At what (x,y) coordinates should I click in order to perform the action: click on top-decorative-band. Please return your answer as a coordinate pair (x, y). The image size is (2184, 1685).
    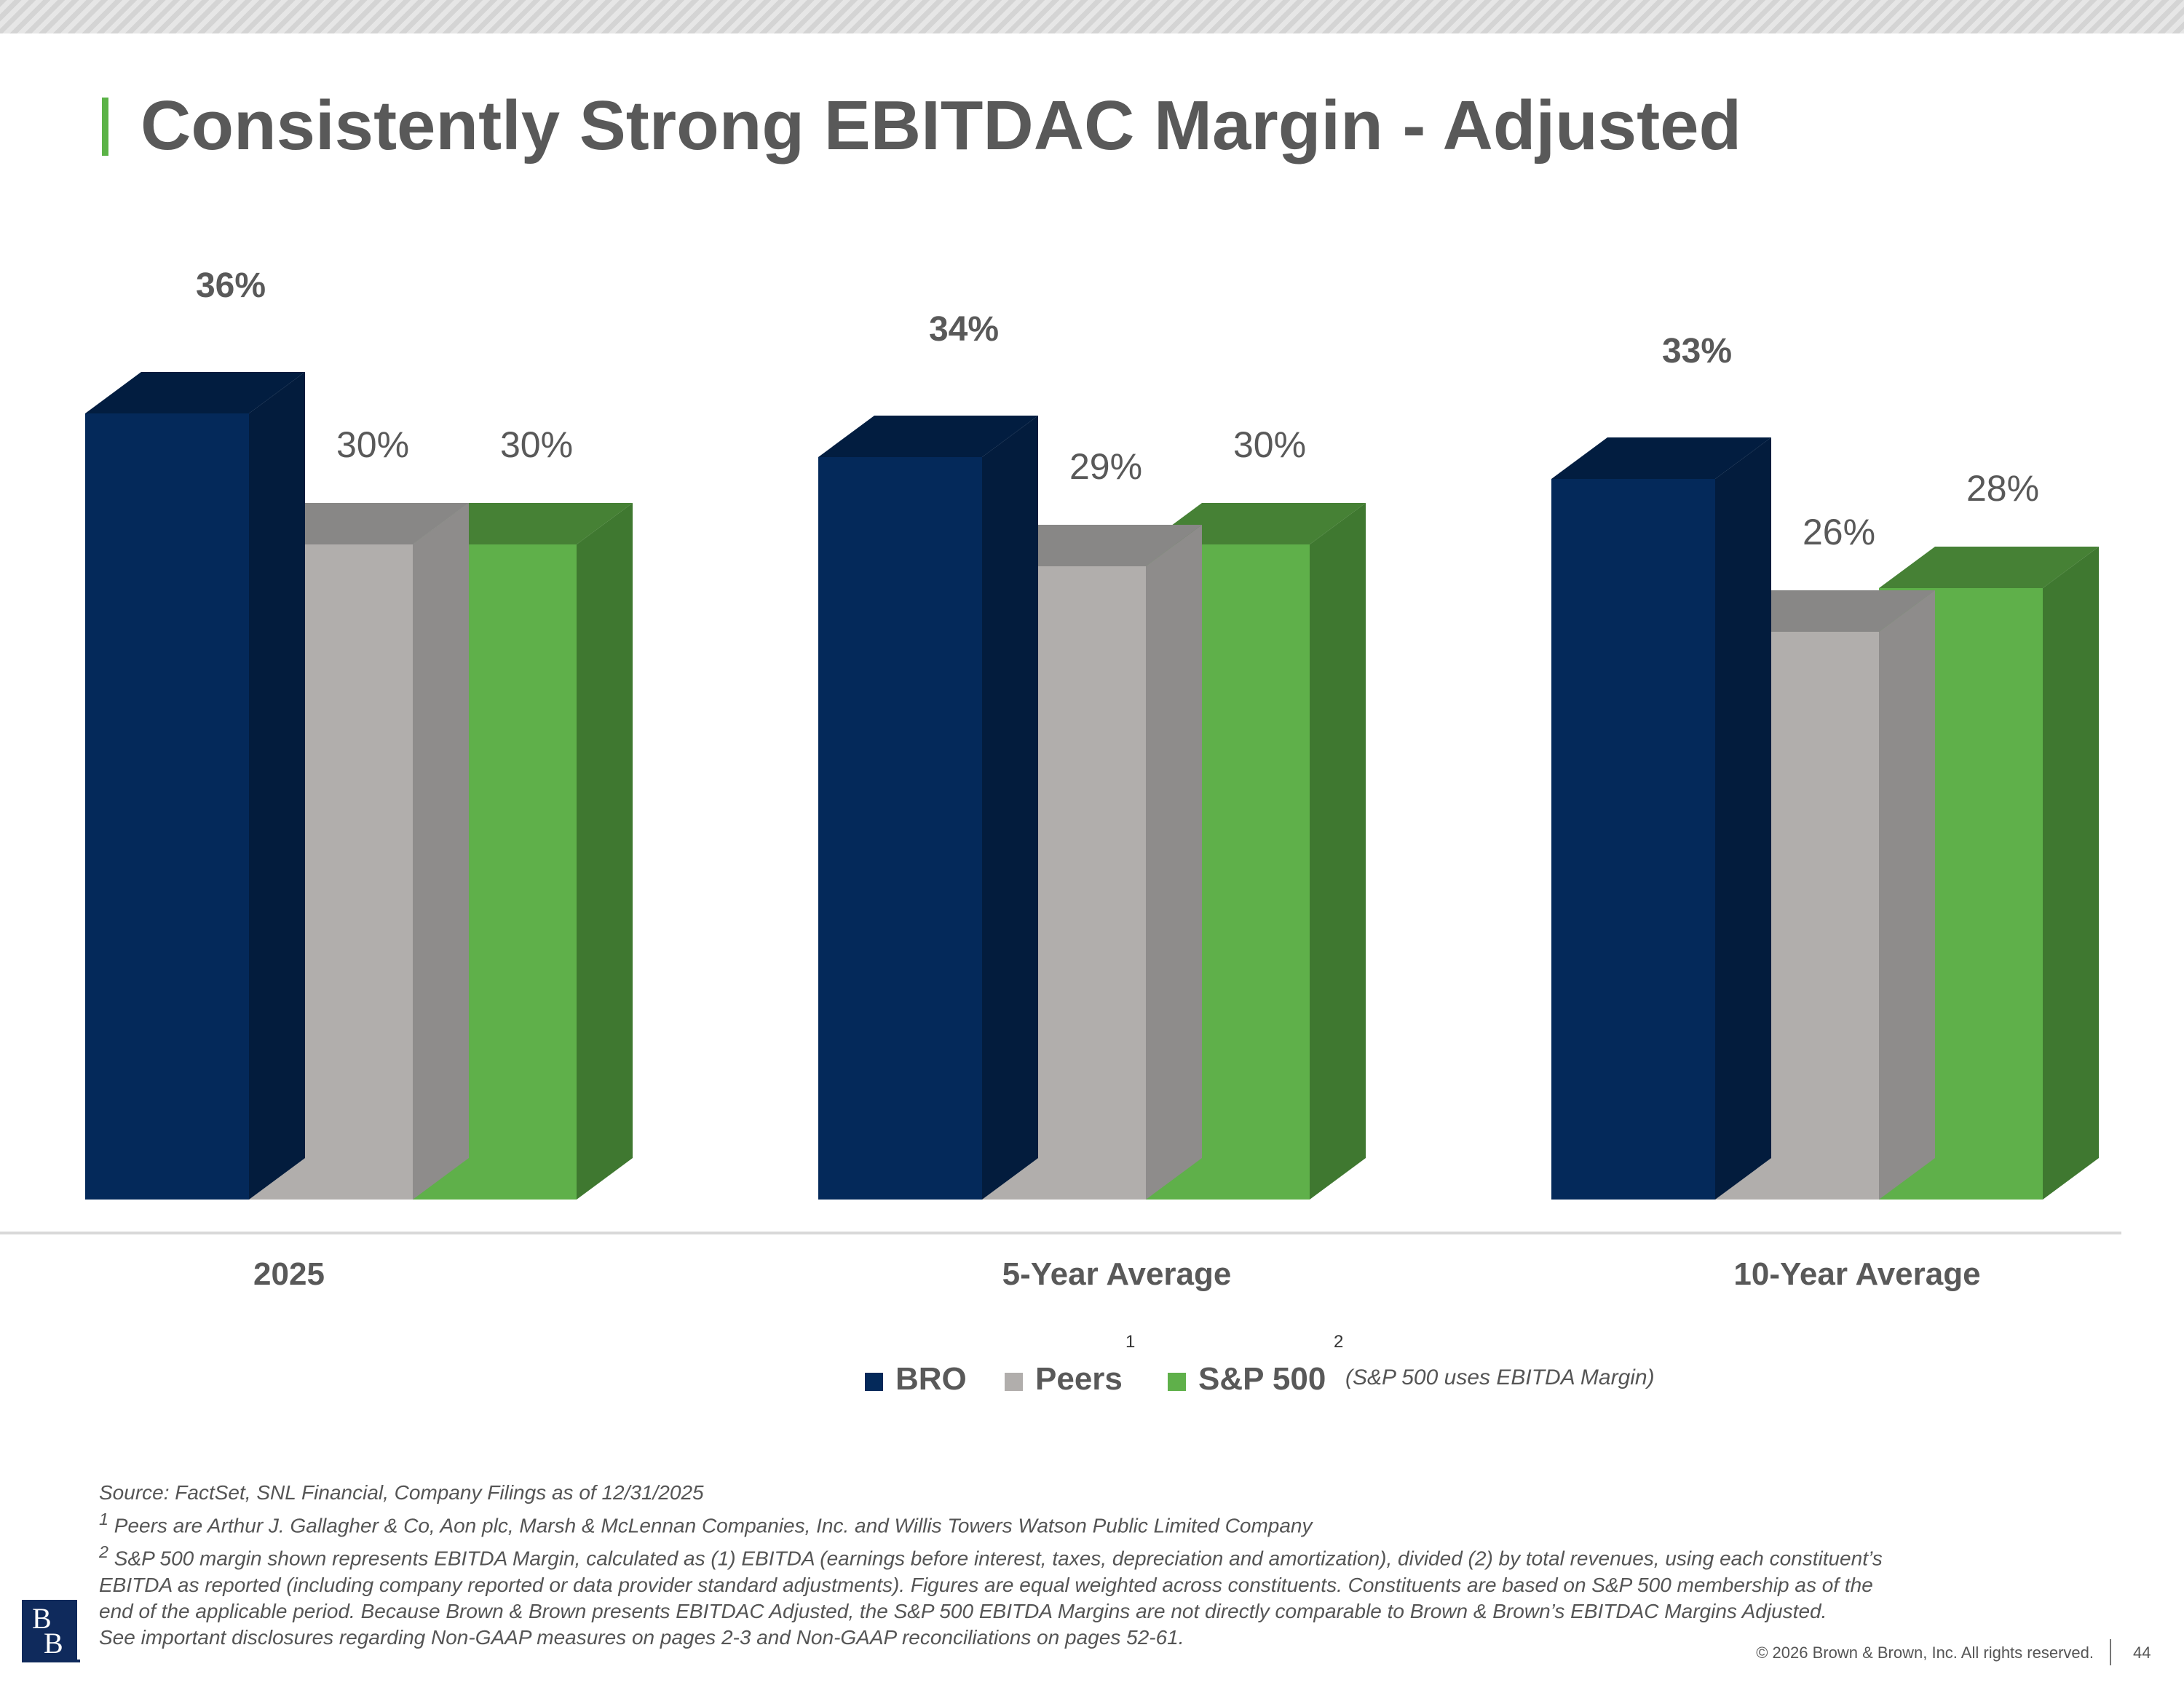
    Looking at the image, I should click on (1092, 16).